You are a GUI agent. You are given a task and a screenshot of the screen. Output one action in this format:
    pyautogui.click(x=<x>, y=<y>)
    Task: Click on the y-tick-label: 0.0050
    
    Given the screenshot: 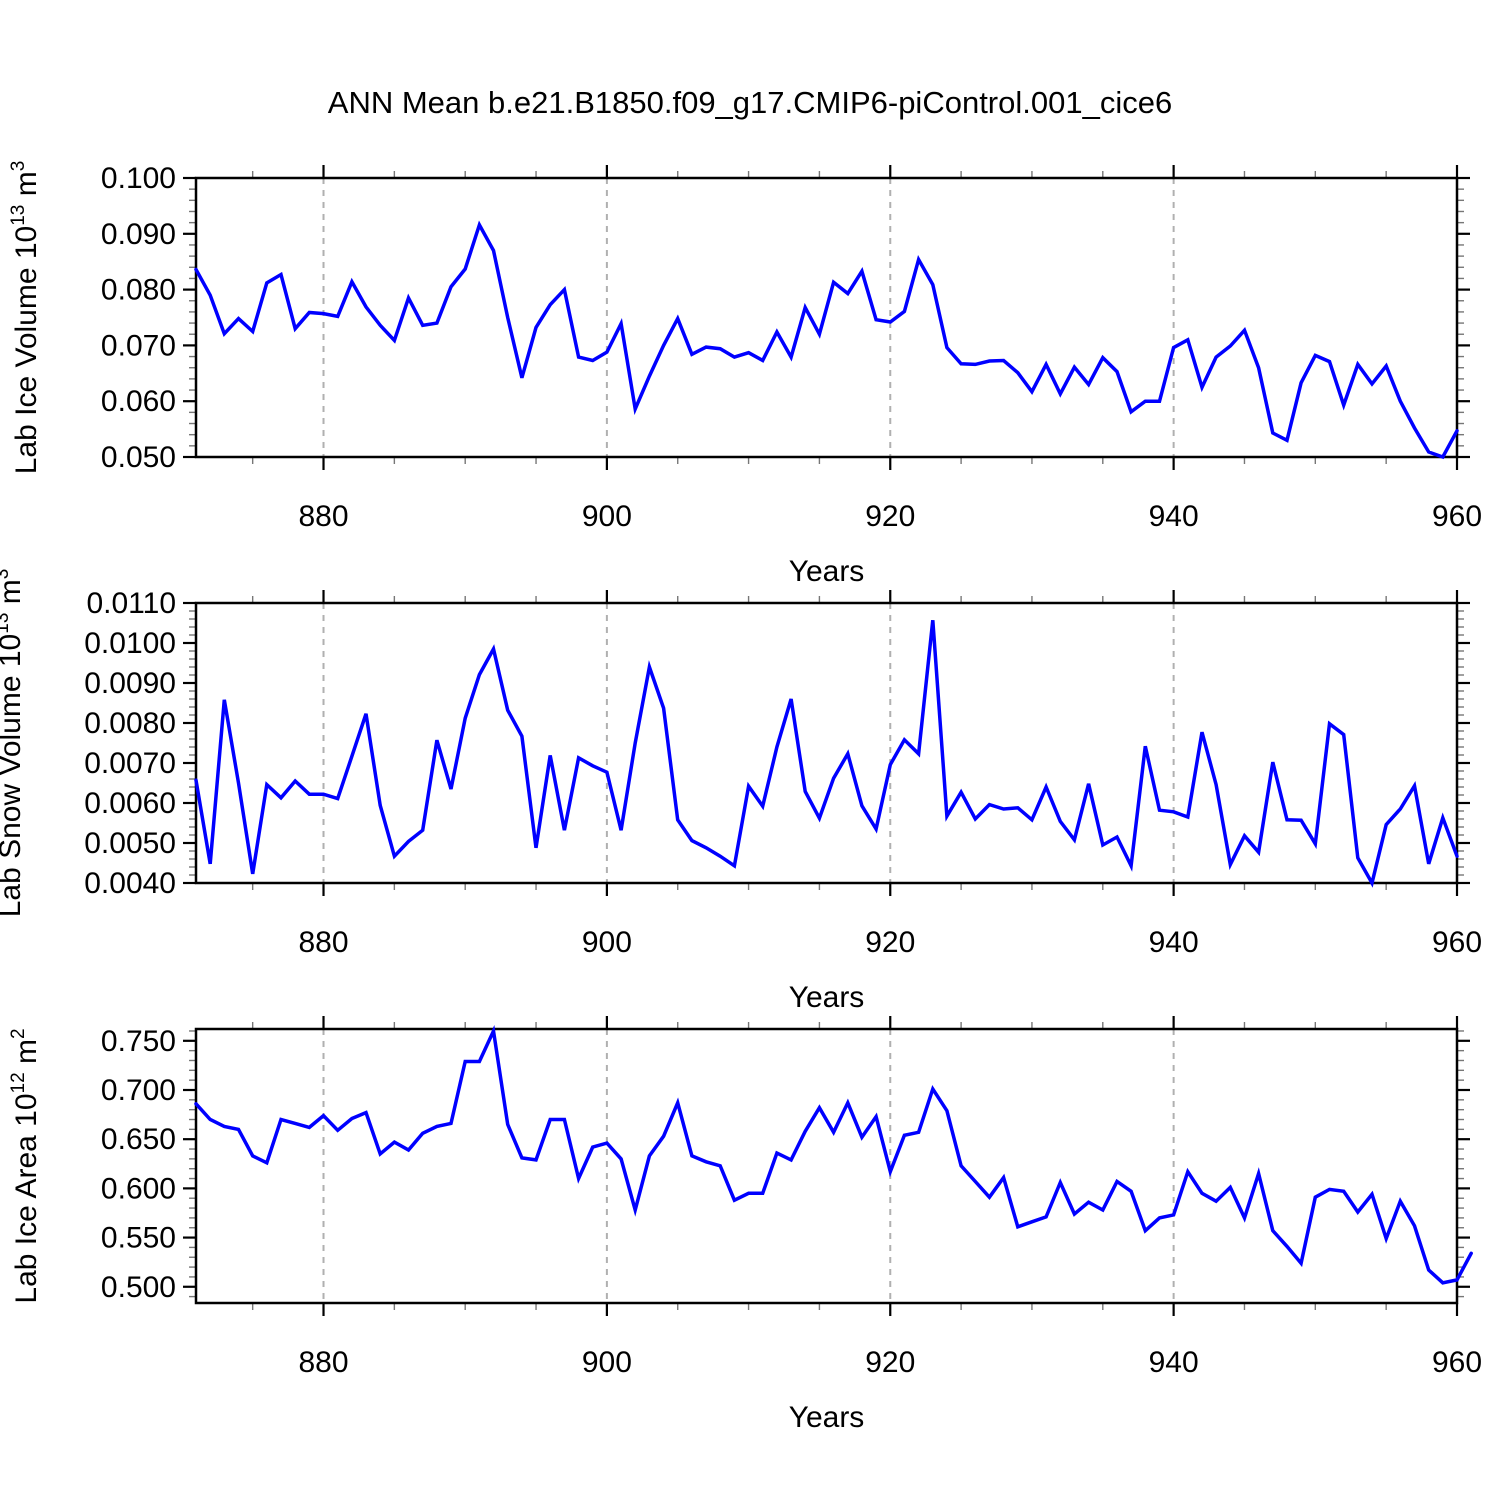 What is the action you would take?
    pyautogui.click(x=130, y=843)
    